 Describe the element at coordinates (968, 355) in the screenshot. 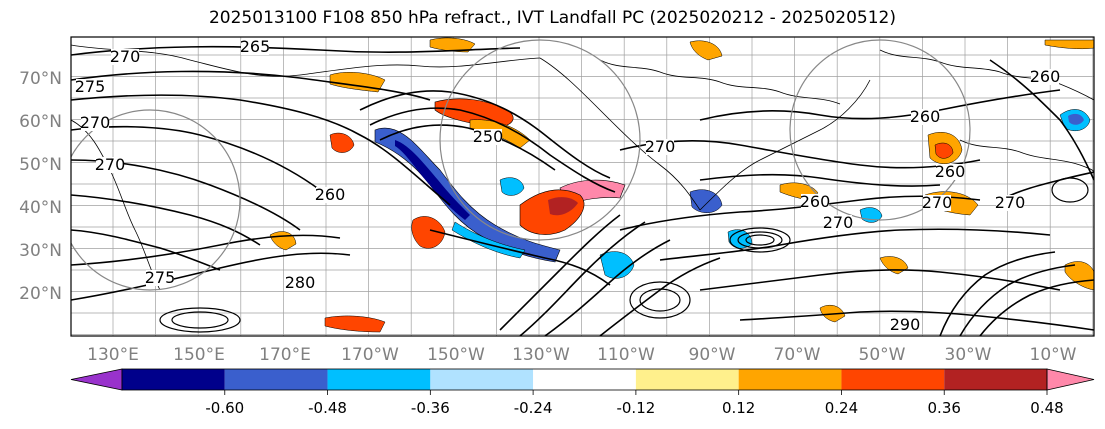

I see `longitude-label: 30°W` at that location.